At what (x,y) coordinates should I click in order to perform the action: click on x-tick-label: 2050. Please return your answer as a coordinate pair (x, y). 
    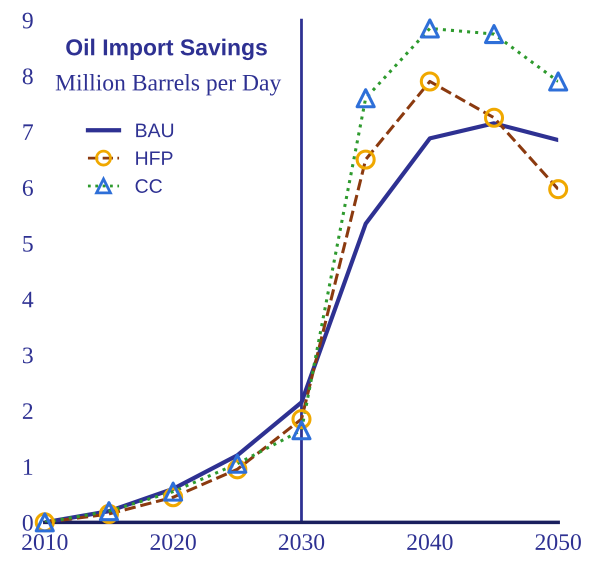
    Looking at the image, I should click on (558, 542).